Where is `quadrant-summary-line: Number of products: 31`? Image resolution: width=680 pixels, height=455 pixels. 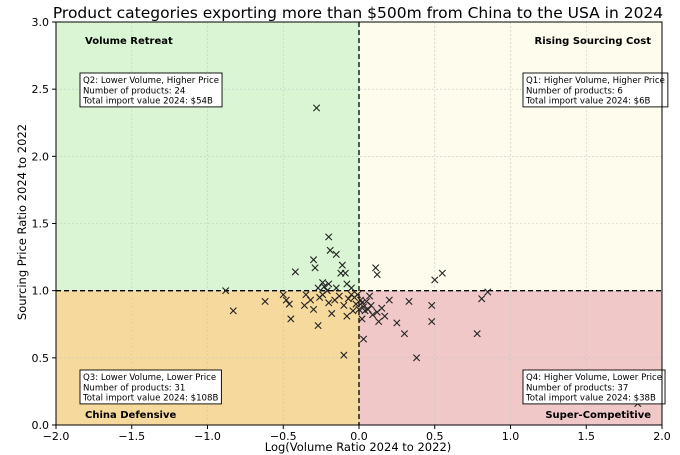
quadrant-summary-line: Number of products: 31 is located at coordinates (134, 388).